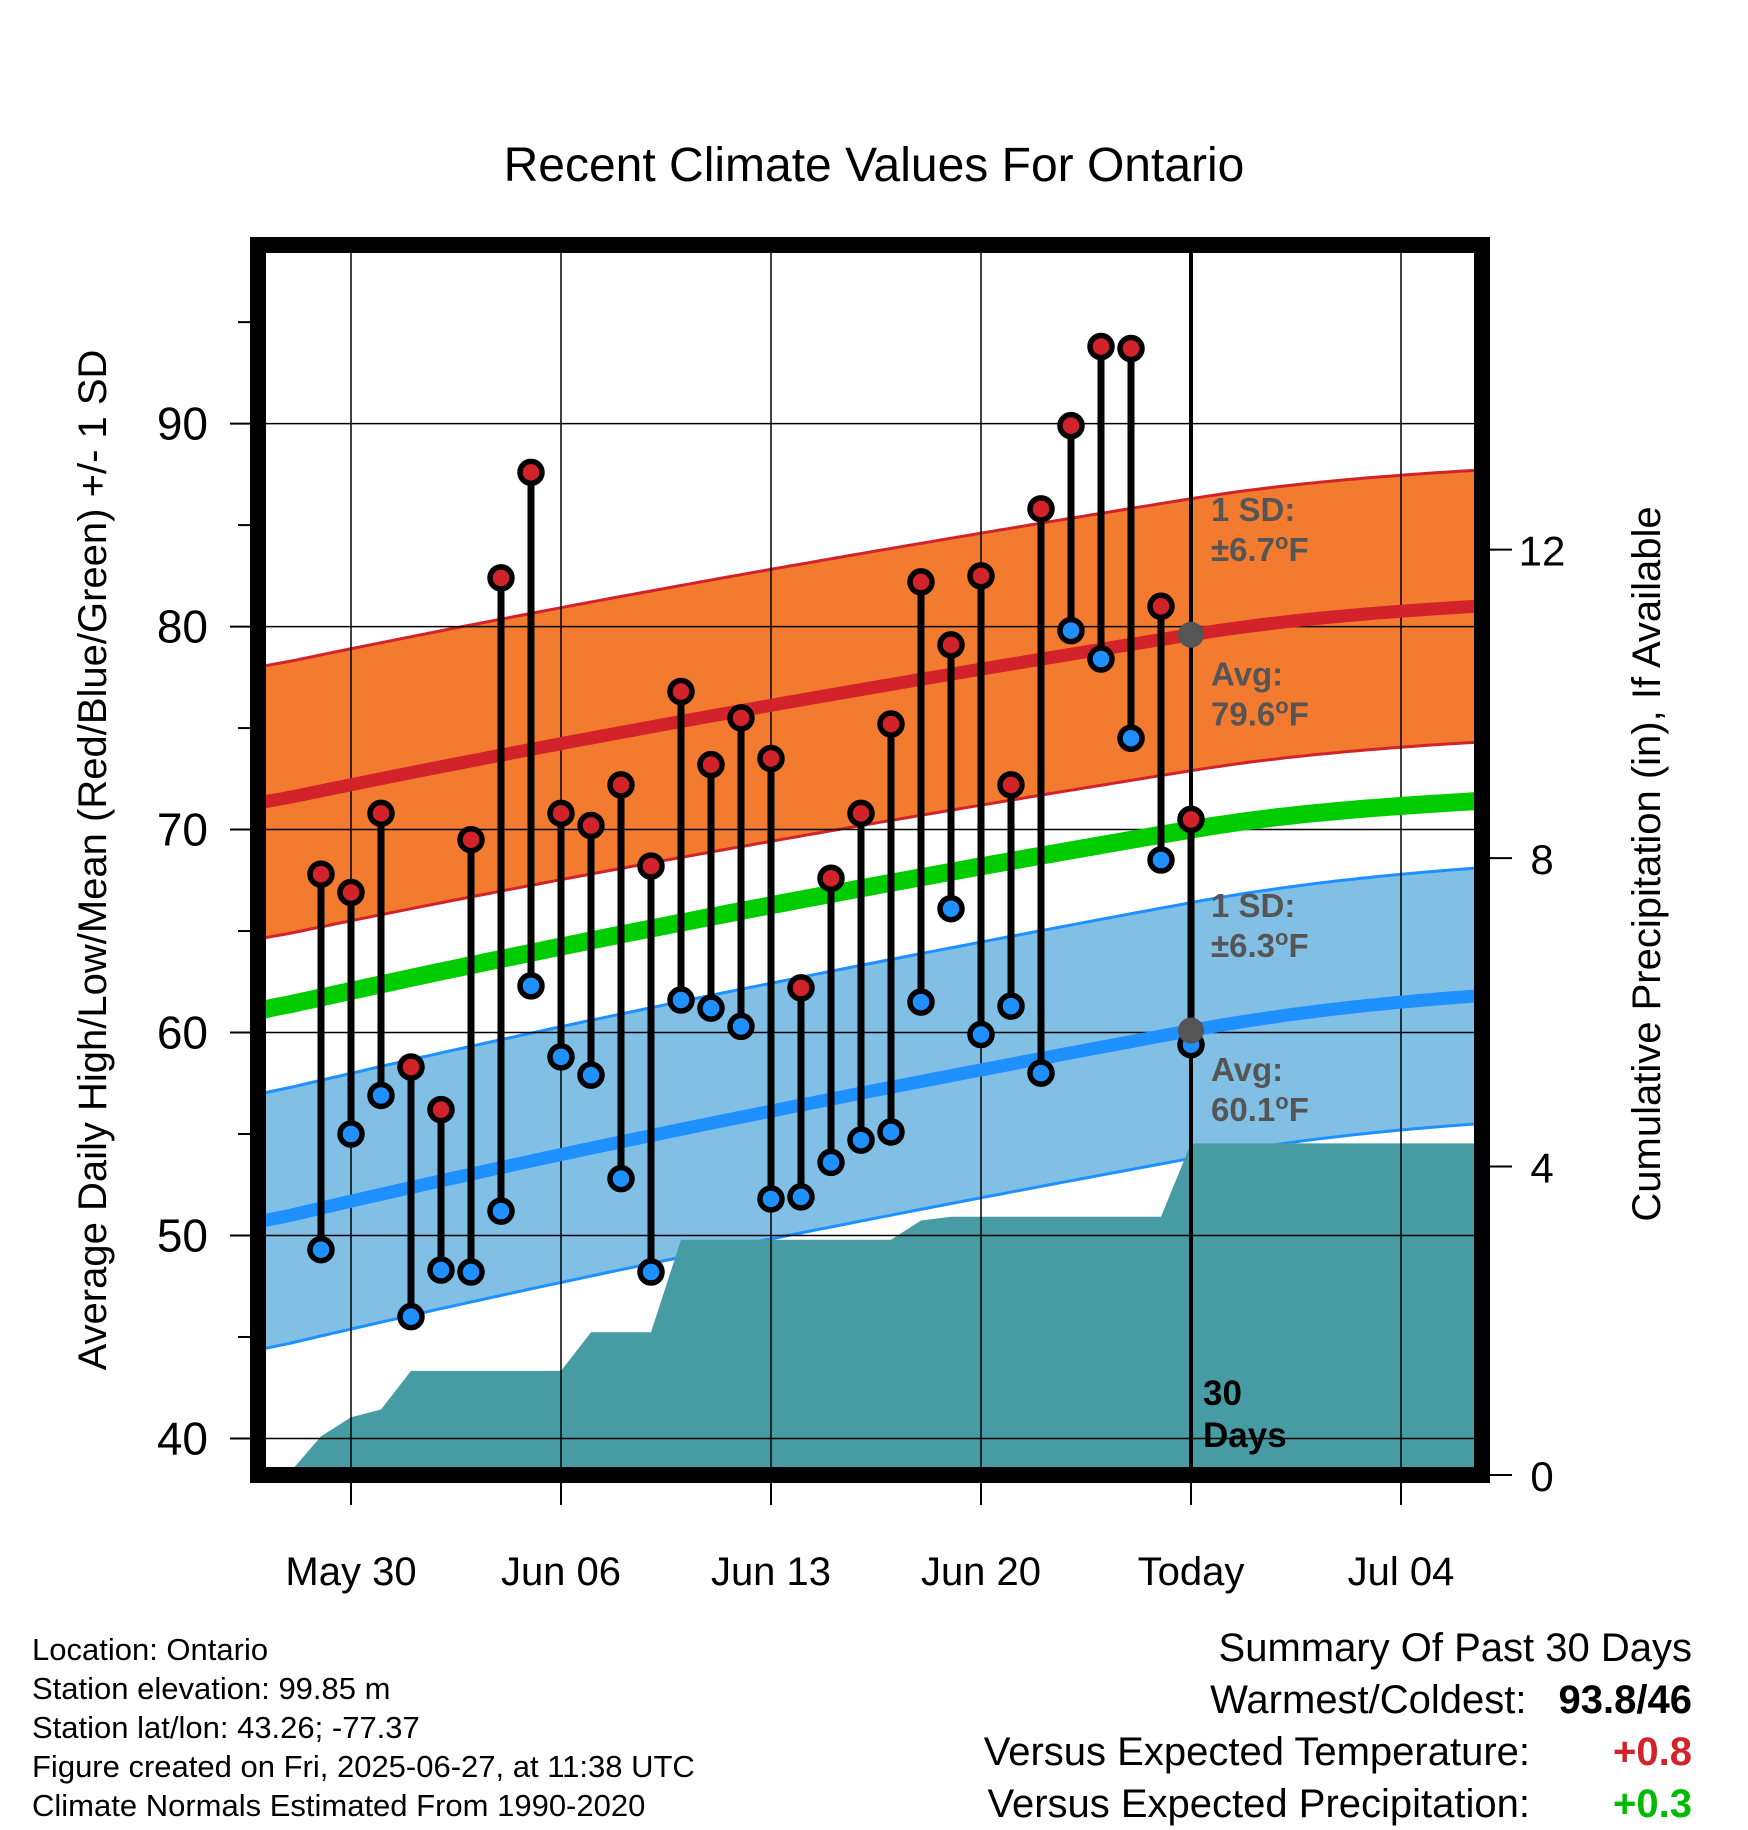 This screenshot has height=1830, width=1748. Describe the element at coordinates (1260, 529) in the screenshot. I see `high-sd-annotation: 1 SD: ±6.7oF` at that location.